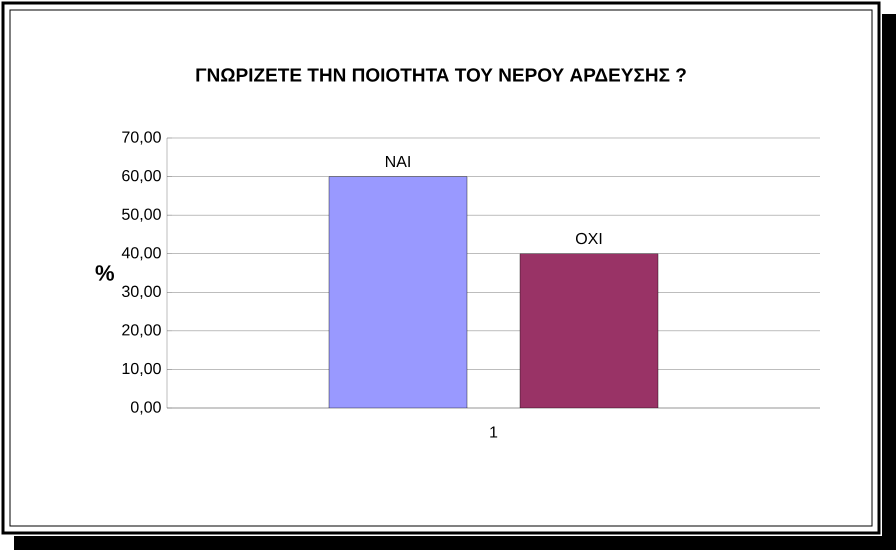  What do you see at coordinates (145, 408) in the screenshot?
I see `y-tick-label: 0,00` at bounding box center [145, 408].